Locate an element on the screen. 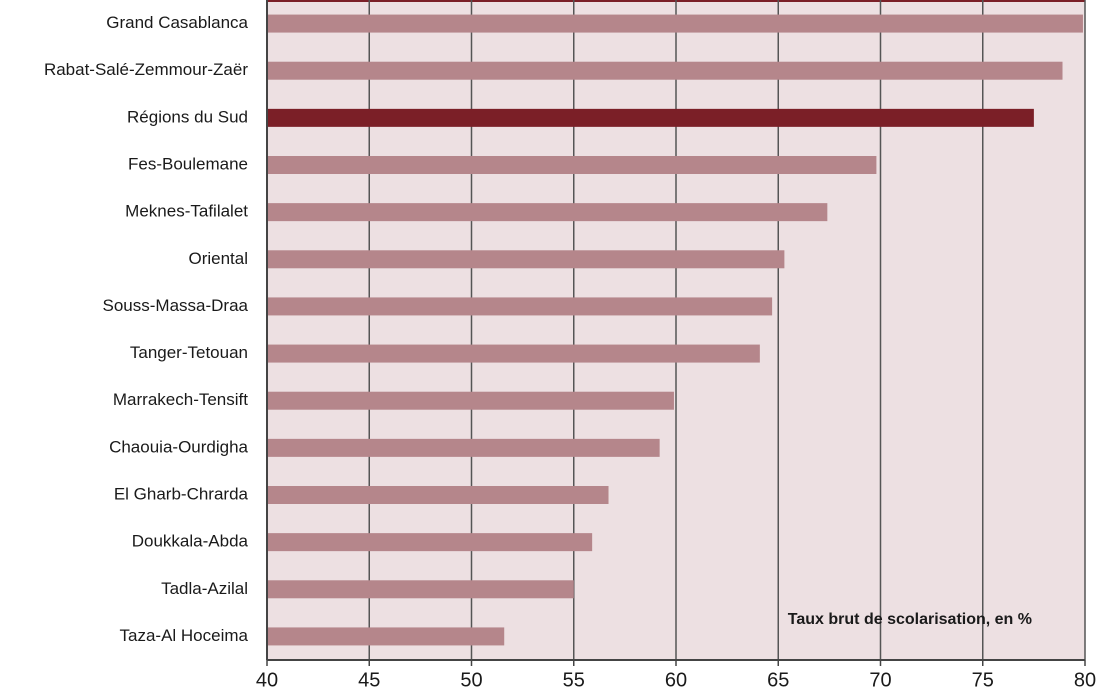 This screenshot has width=1110, height=697. y-tick-label: El Gharb-Chrarda is located at coordinates (181, 493).